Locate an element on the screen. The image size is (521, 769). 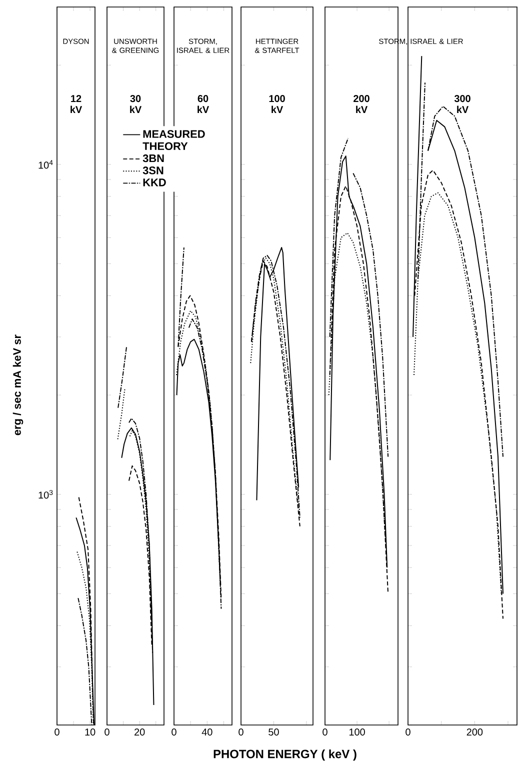
text: 100 kV is located at coordinates (277, 104).